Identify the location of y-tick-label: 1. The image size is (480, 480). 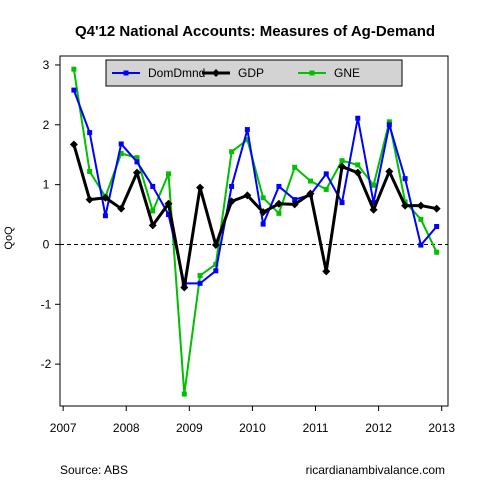
(46, 185).